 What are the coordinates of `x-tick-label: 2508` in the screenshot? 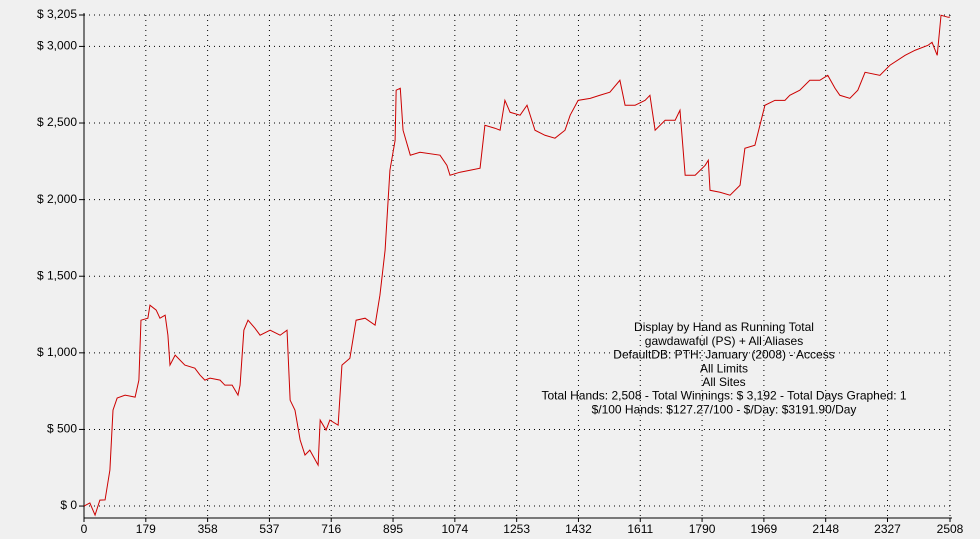 It's located at (950, 529).